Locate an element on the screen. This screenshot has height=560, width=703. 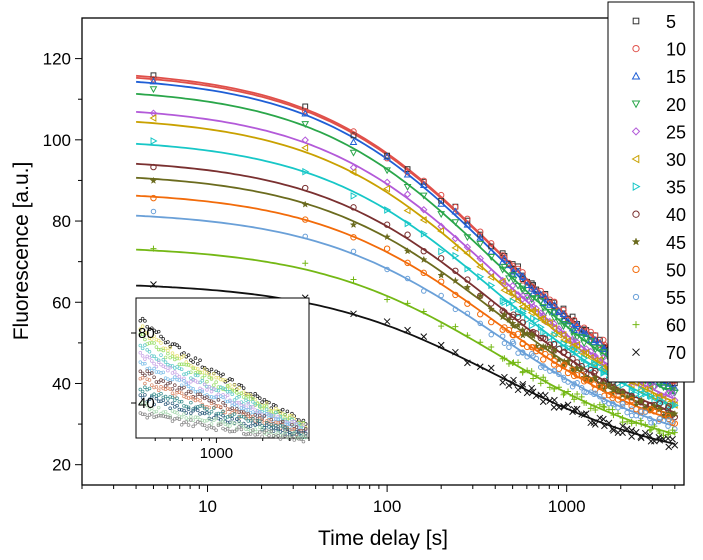
y-tick-label: 80 is located at coordinates (61, 221).